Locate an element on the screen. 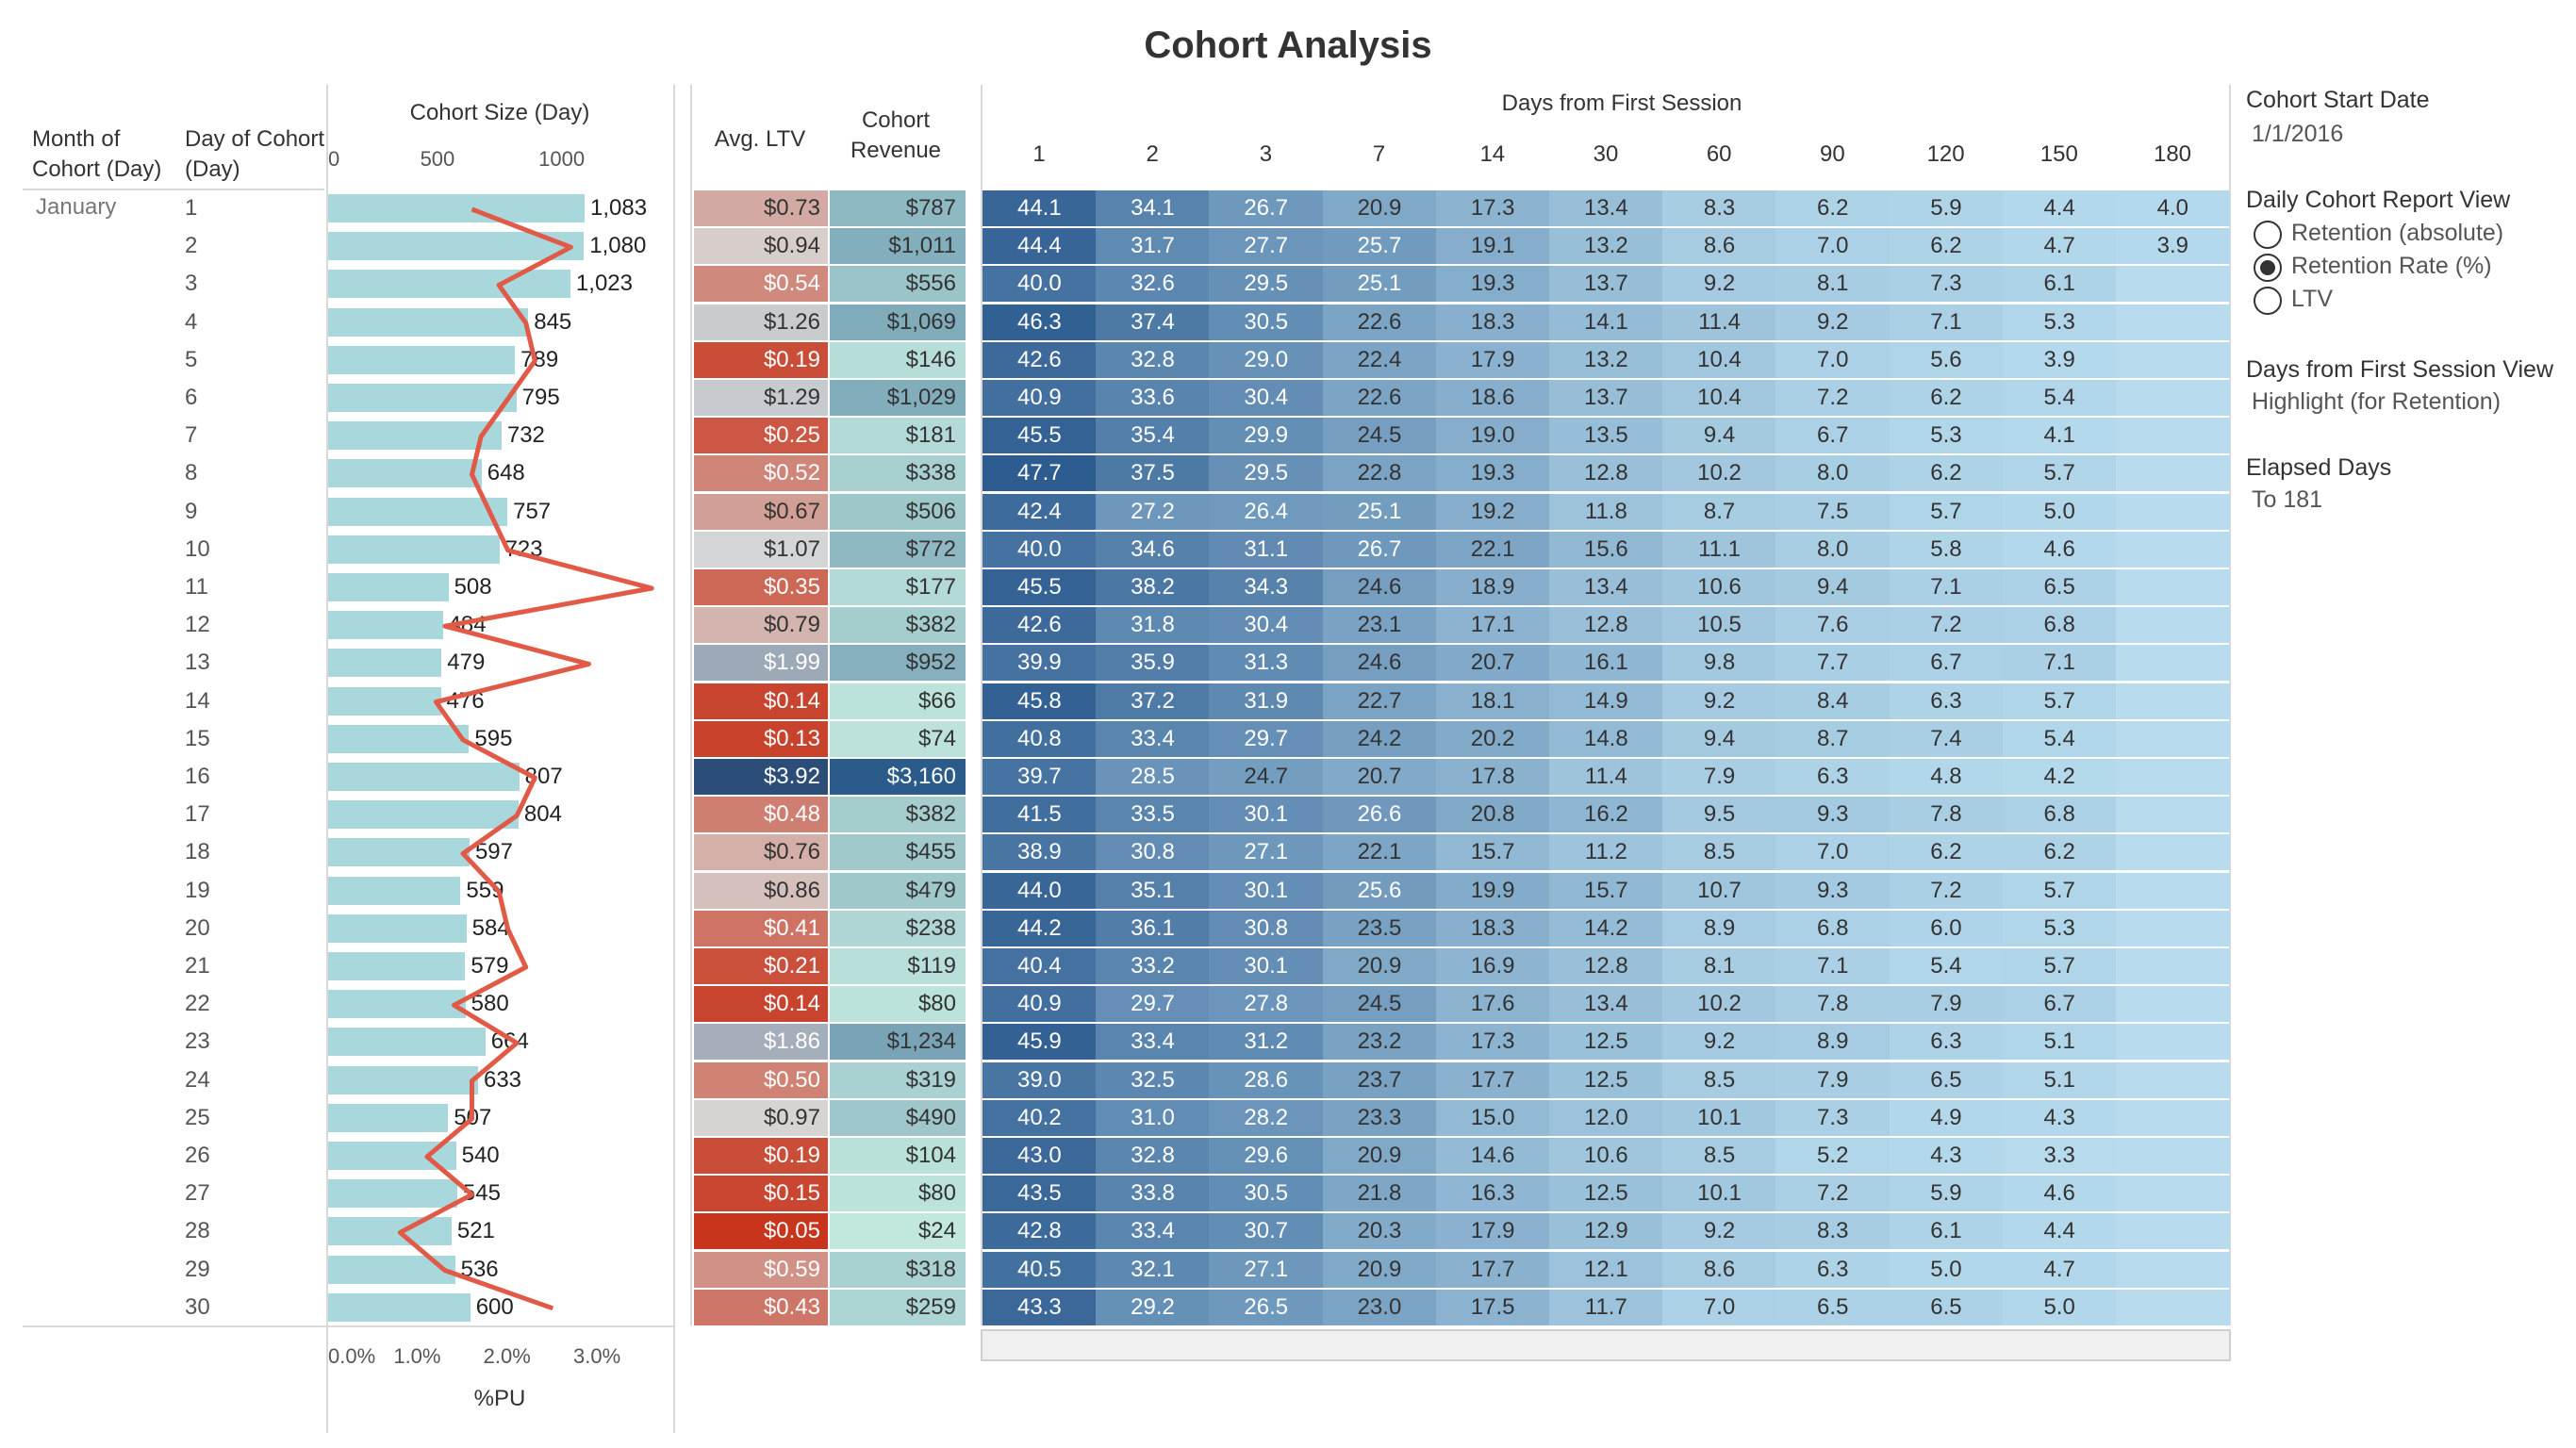 The height and width of the screenshot is (1448, 2576). day-label: 13 is located at coordinates (197, 663).